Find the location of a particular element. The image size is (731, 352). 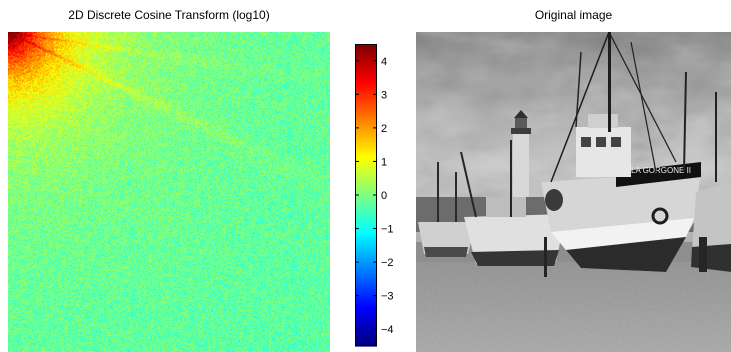

colorbar-tick-label: −1 is located at coordinates (387, 230).